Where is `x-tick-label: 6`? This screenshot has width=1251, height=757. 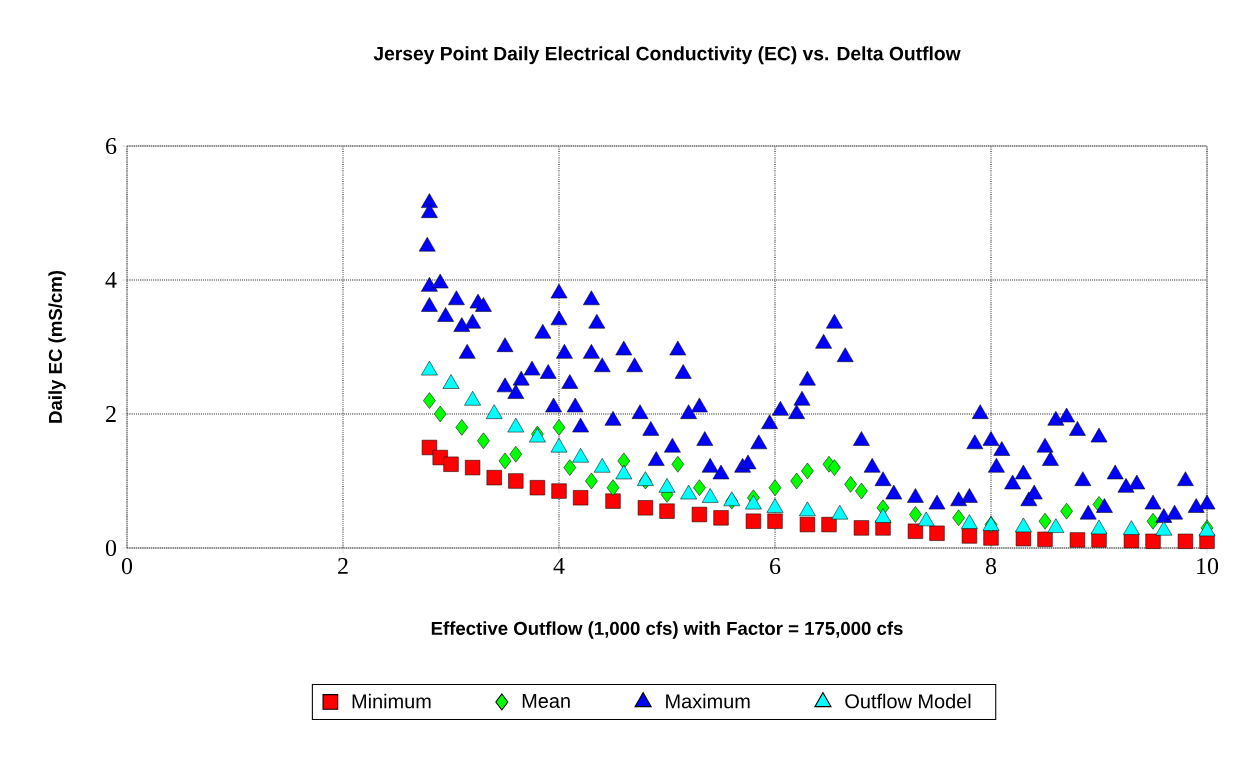
x-tick-label: 6 is located at coordinates (775, 566).